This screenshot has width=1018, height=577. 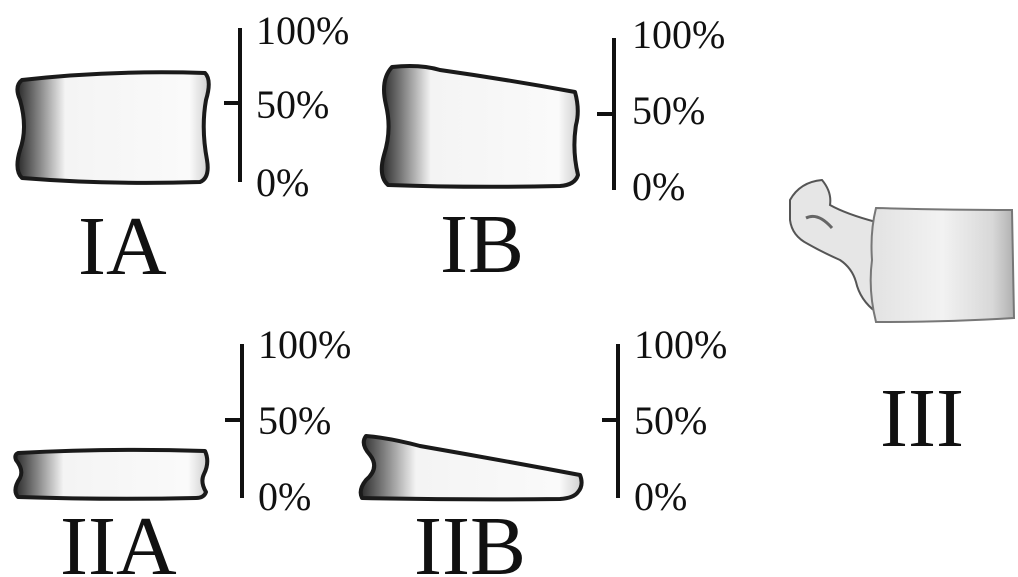 What do you see at coordinates (111, 474) in the screenshot?
I see `vertebra-IIA` at bounding box center [111, 474].